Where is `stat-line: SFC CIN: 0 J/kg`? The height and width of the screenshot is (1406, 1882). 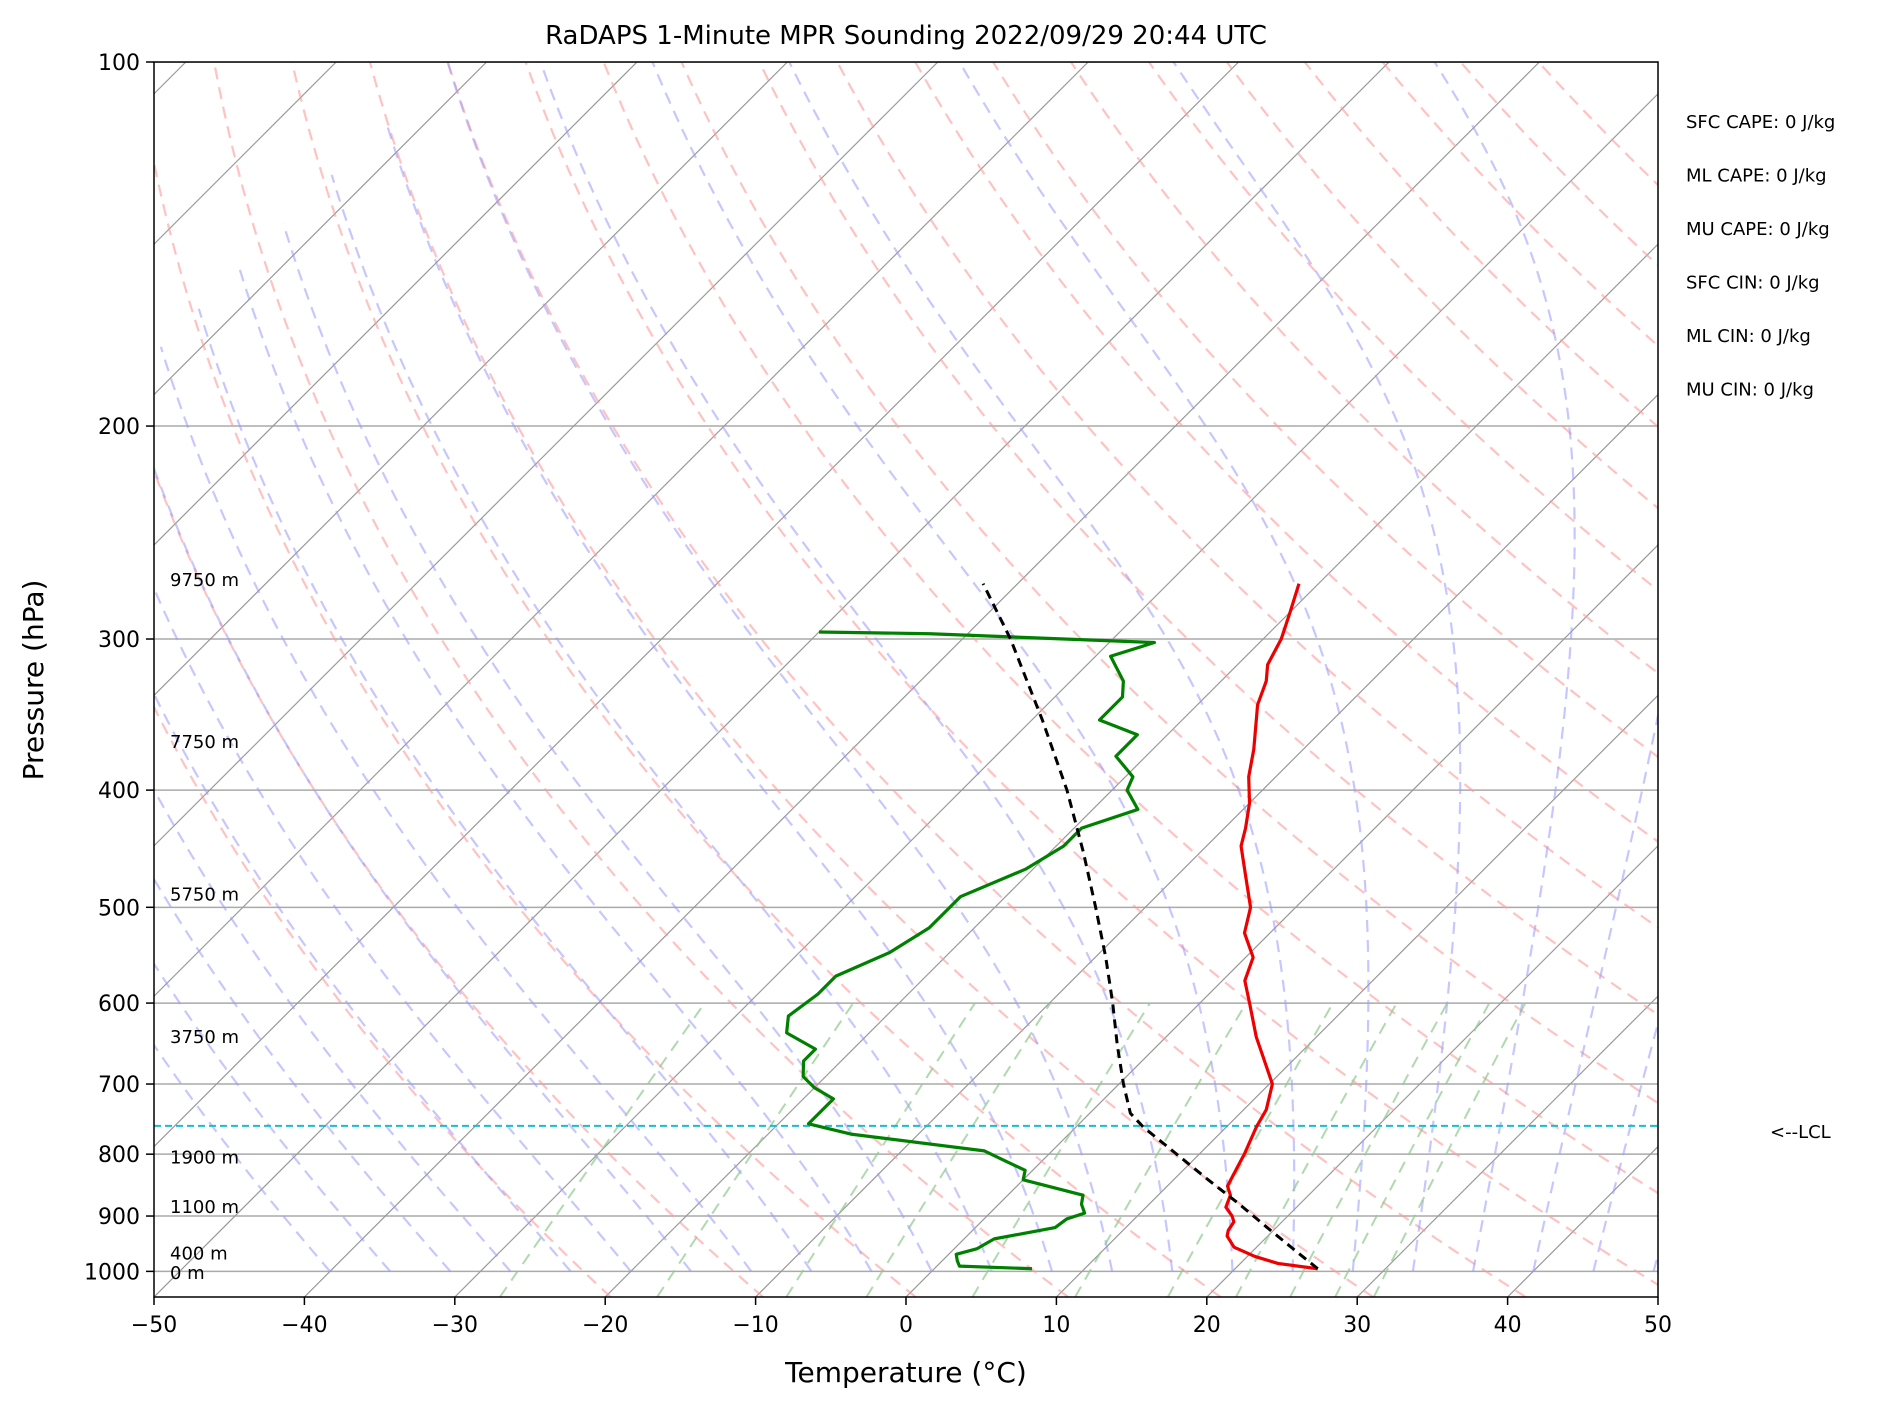
stat-line: SFC CIN: 0 J/kg is located at coordinates (1753, 283).